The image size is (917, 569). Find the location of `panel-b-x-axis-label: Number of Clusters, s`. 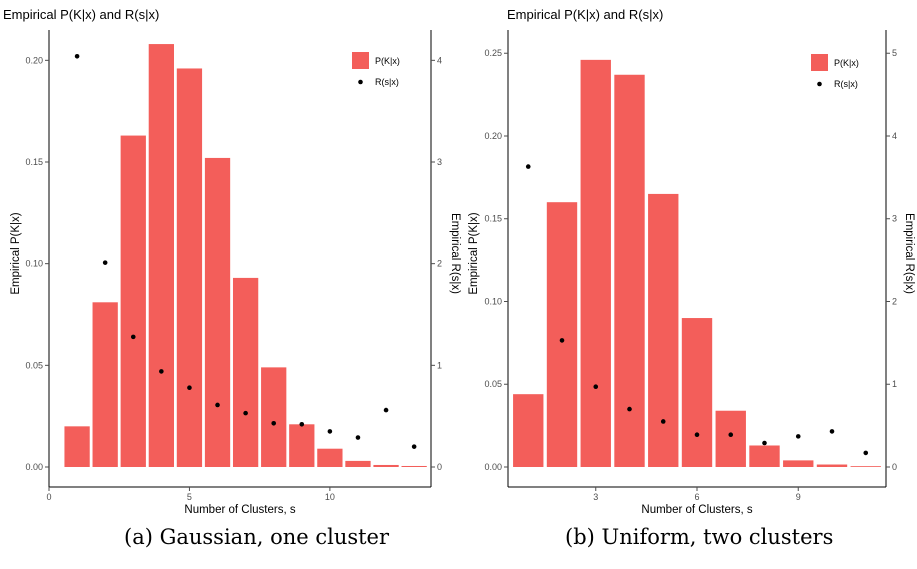

panel-b-x-axis-label: Number of Clusters, s is located at coordinates (696, 510).